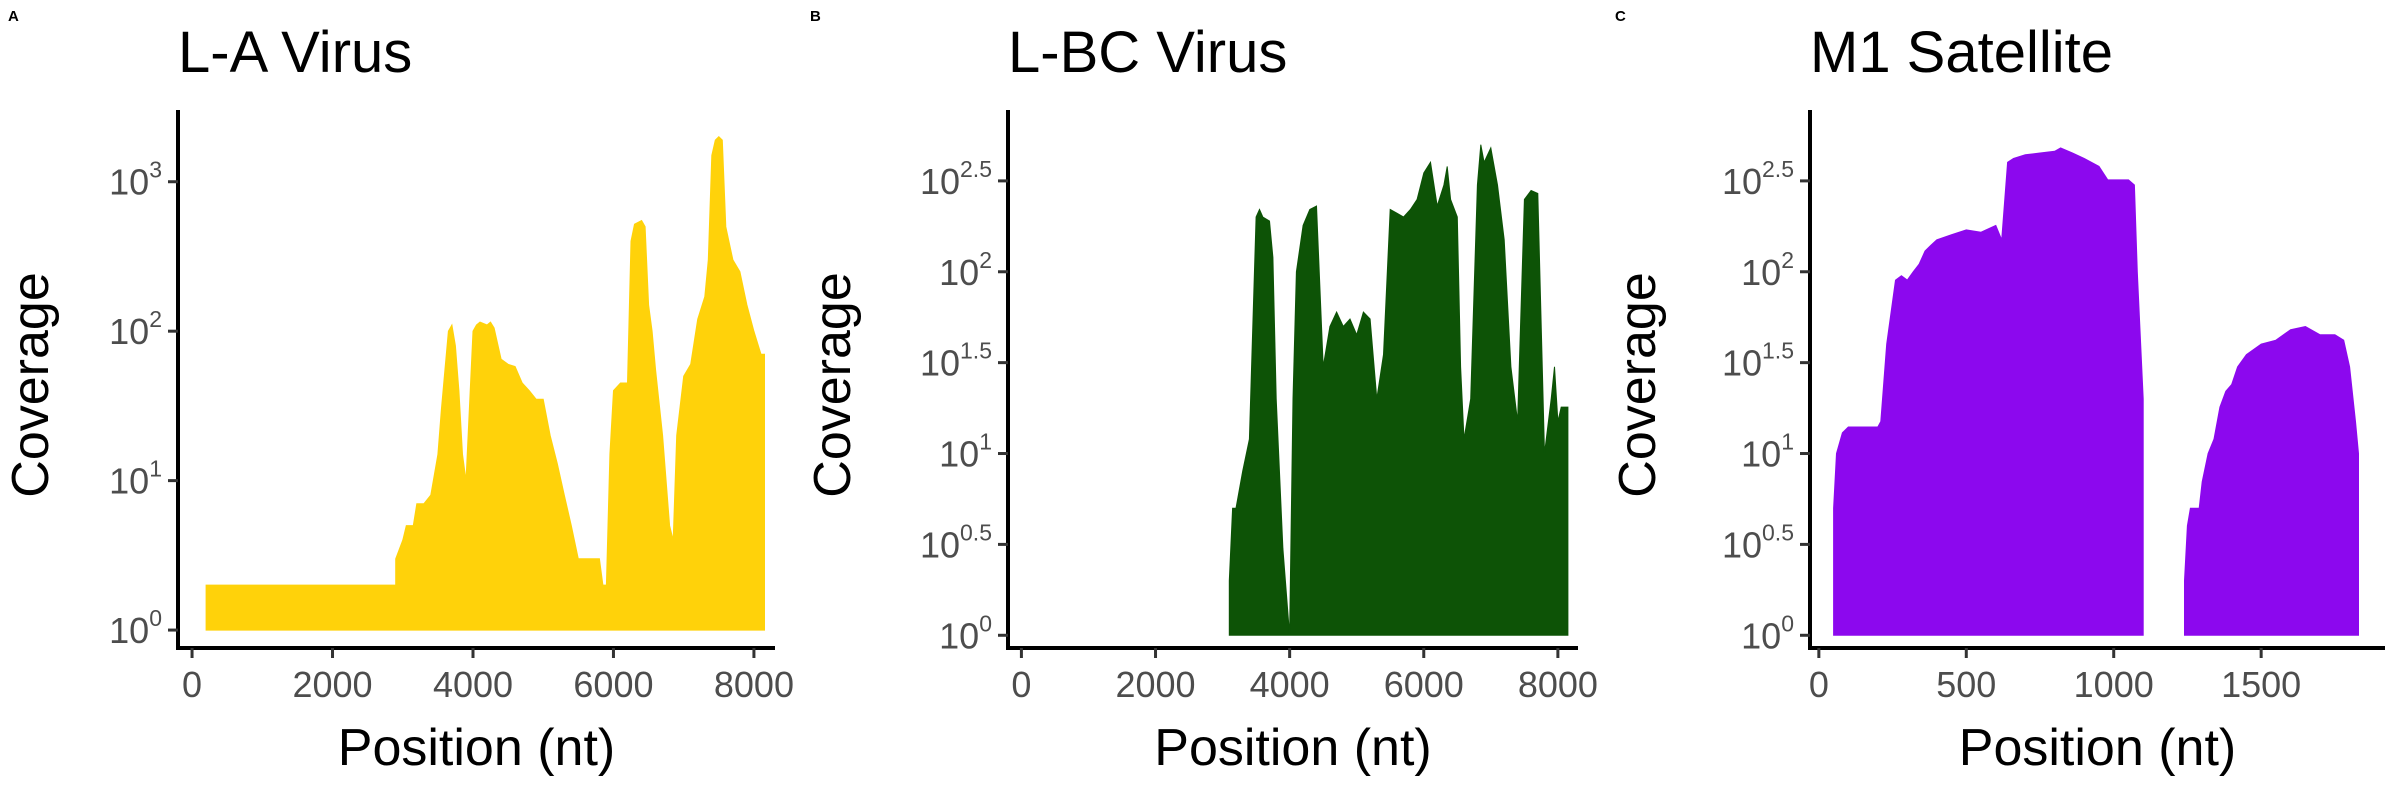 The image size is (2400, 800). I want to click on panel-letter: B, so click(815, 16).